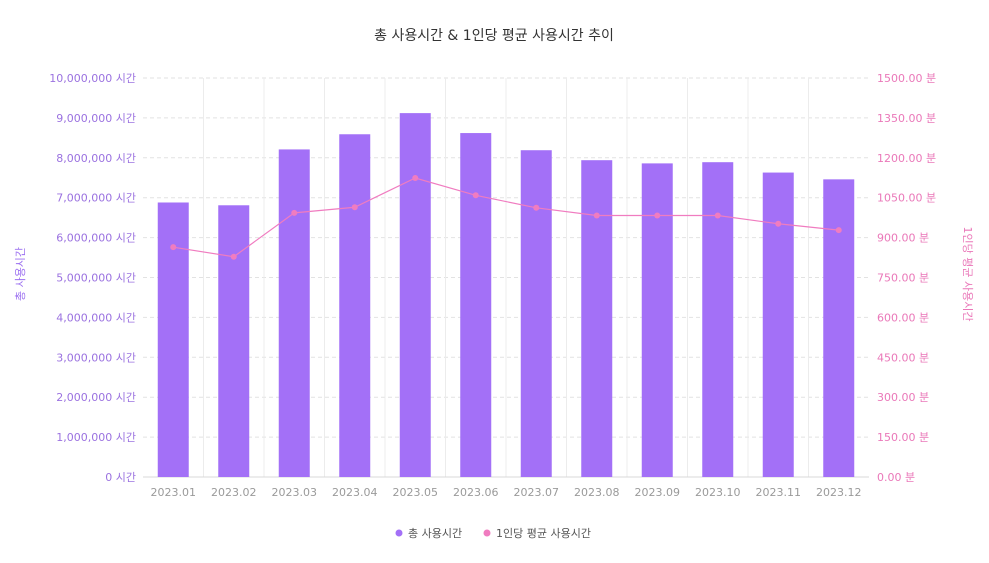  I want to click on legend-marker-average, so click(487, 533).